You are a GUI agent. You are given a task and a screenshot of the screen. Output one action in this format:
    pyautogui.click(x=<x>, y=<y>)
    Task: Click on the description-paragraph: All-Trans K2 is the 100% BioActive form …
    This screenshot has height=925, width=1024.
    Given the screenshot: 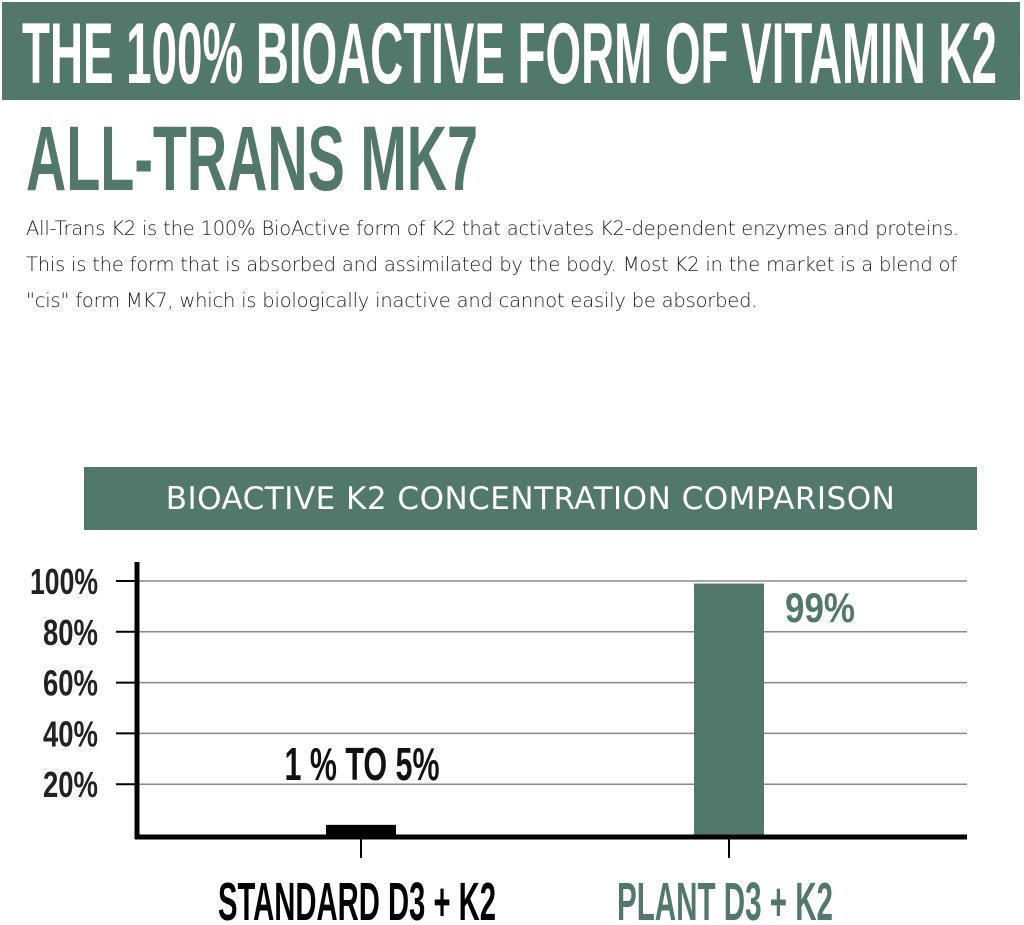 What is the action you would take?
    pyautogui.click(x=493, y=264)
    